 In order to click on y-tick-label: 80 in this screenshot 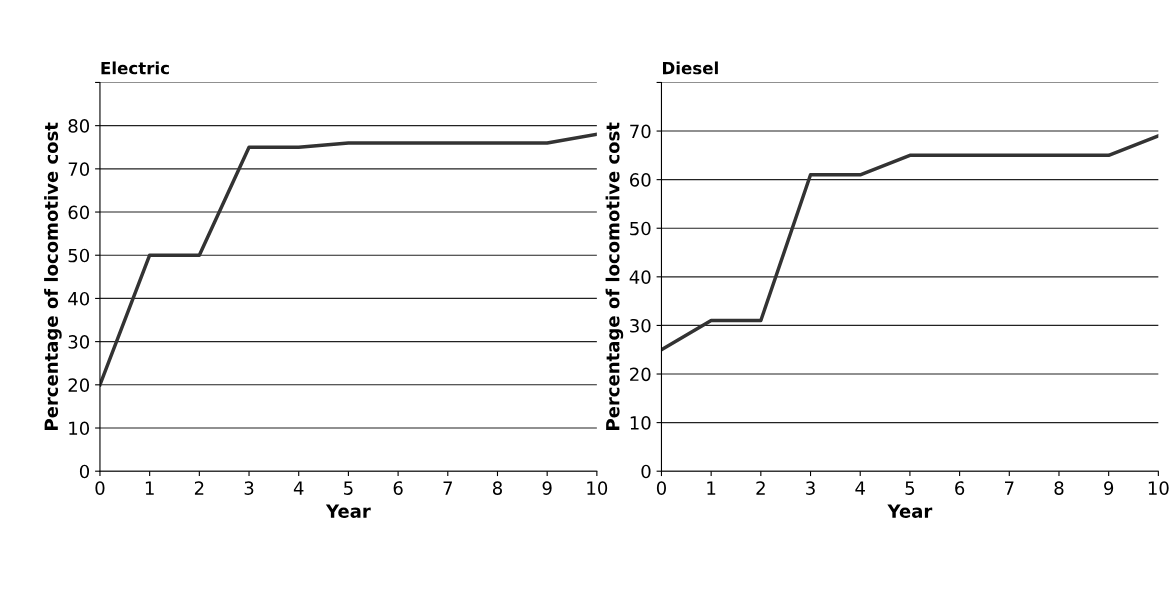, I will do `click(79, 126)`.